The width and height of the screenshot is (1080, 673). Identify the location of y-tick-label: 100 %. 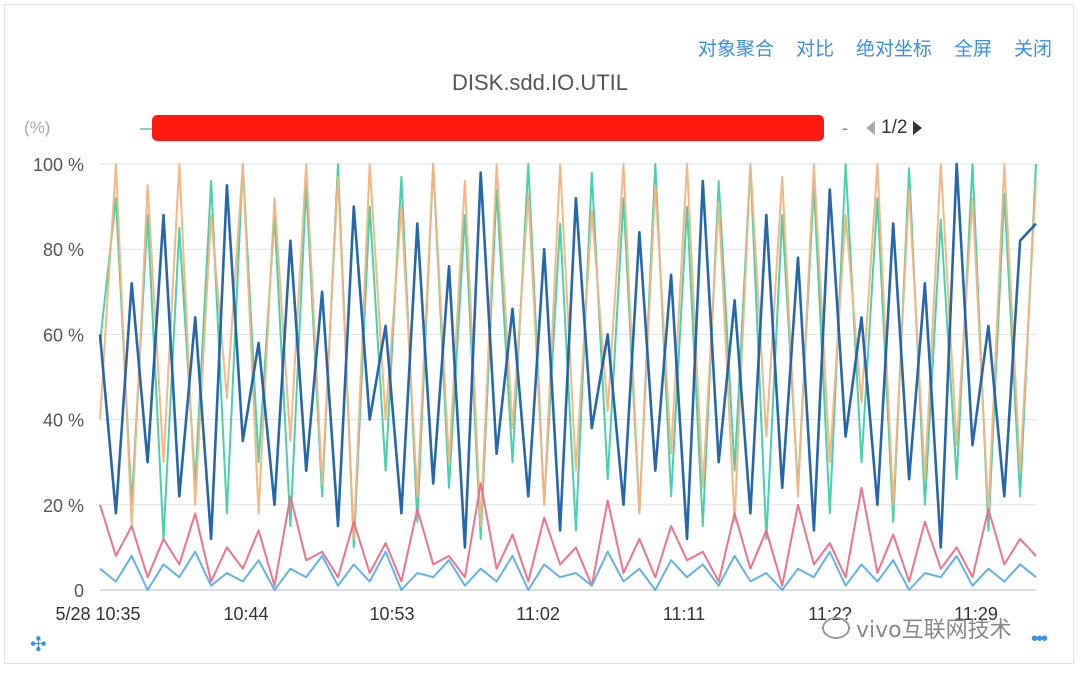
(58, 165).